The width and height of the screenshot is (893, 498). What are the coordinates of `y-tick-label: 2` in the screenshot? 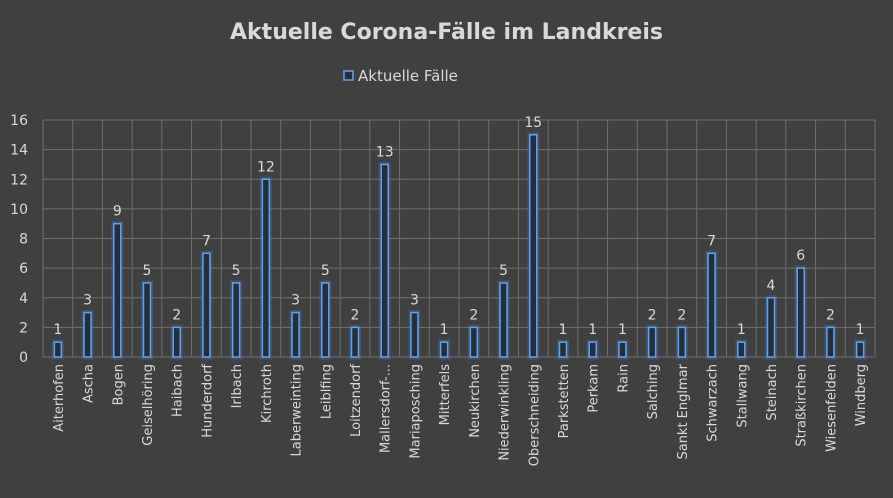 It's located at (23, 328).